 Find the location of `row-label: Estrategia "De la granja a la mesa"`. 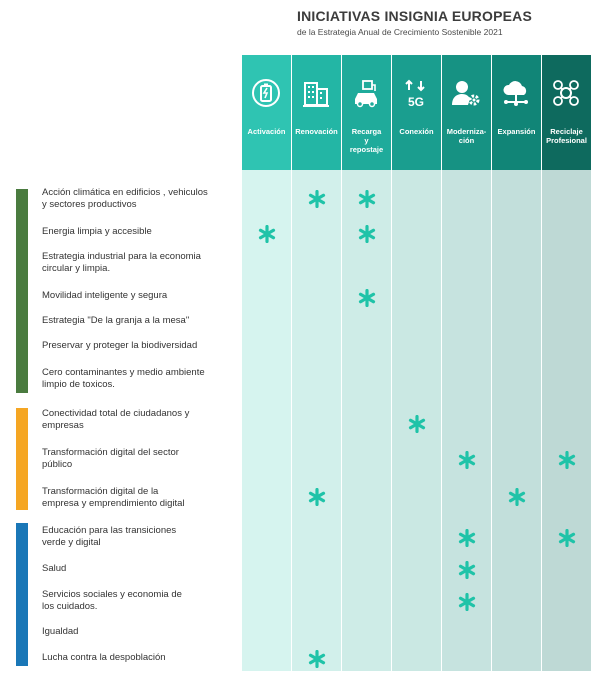

row-label: Estrategia "De la granja a la mesa" is located at coordinates (116, 320).